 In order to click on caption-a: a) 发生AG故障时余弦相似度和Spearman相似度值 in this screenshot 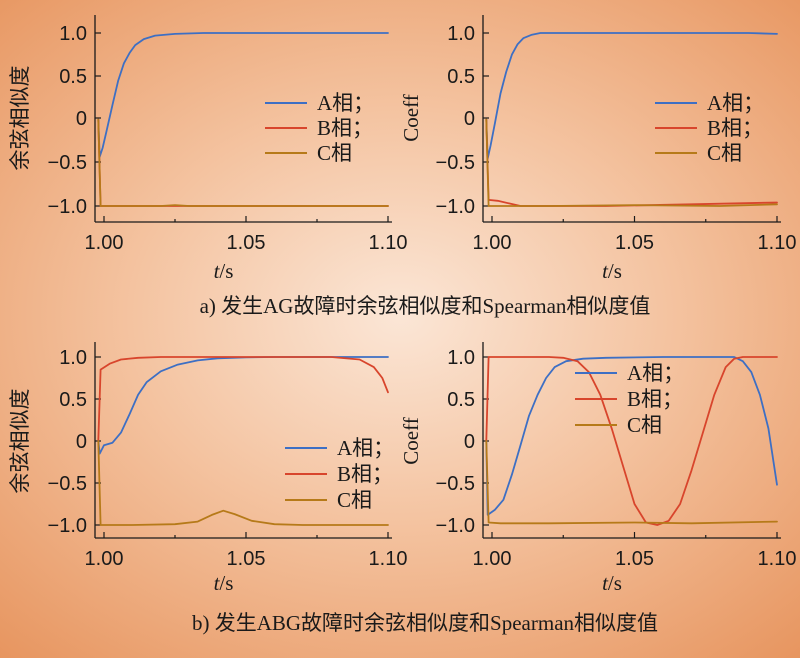, I will do `click(425, 306)`.